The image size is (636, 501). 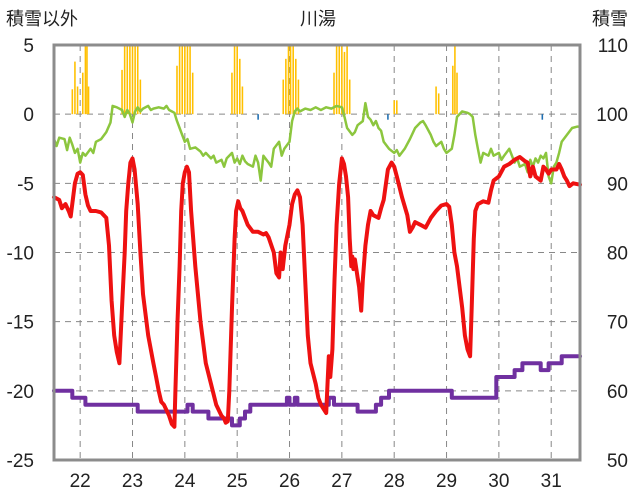 What do you see at coordinates (28, 46) in the screenshot?
I see `left-tick-label: 5` at bounding box center [28, 46].